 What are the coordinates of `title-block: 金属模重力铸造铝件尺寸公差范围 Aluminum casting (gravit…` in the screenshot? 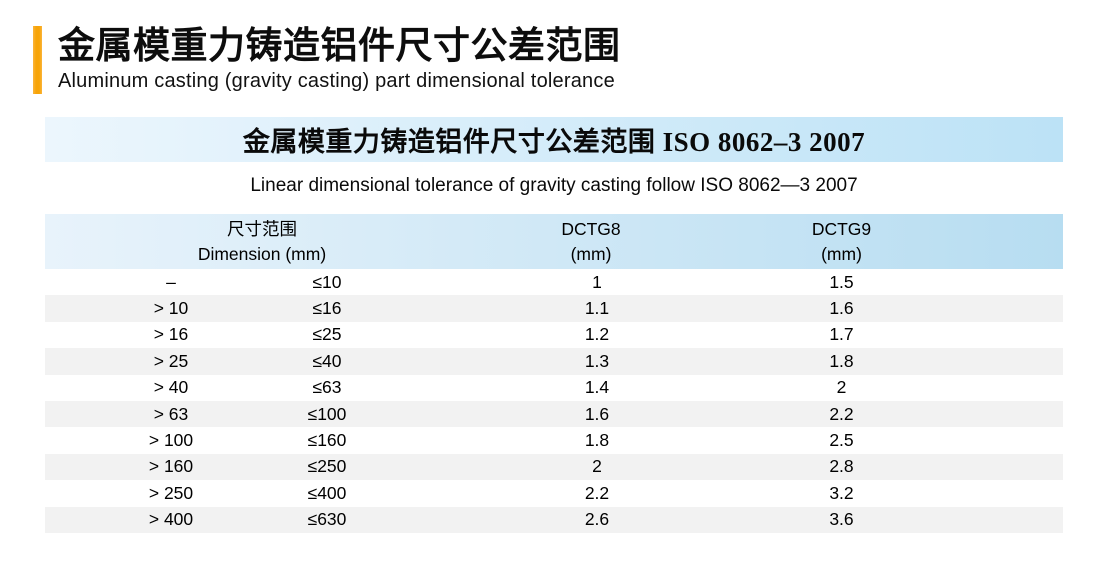 It's located at (339, 60).